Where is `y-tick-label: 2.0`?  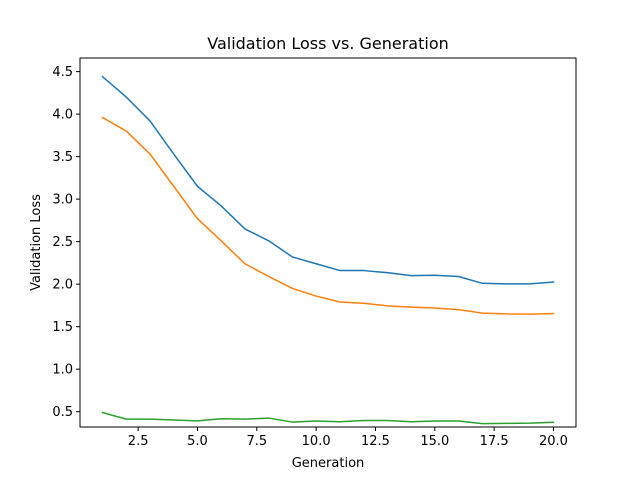
y-tick-label: 2.0 is located at coordinates (62, 285).